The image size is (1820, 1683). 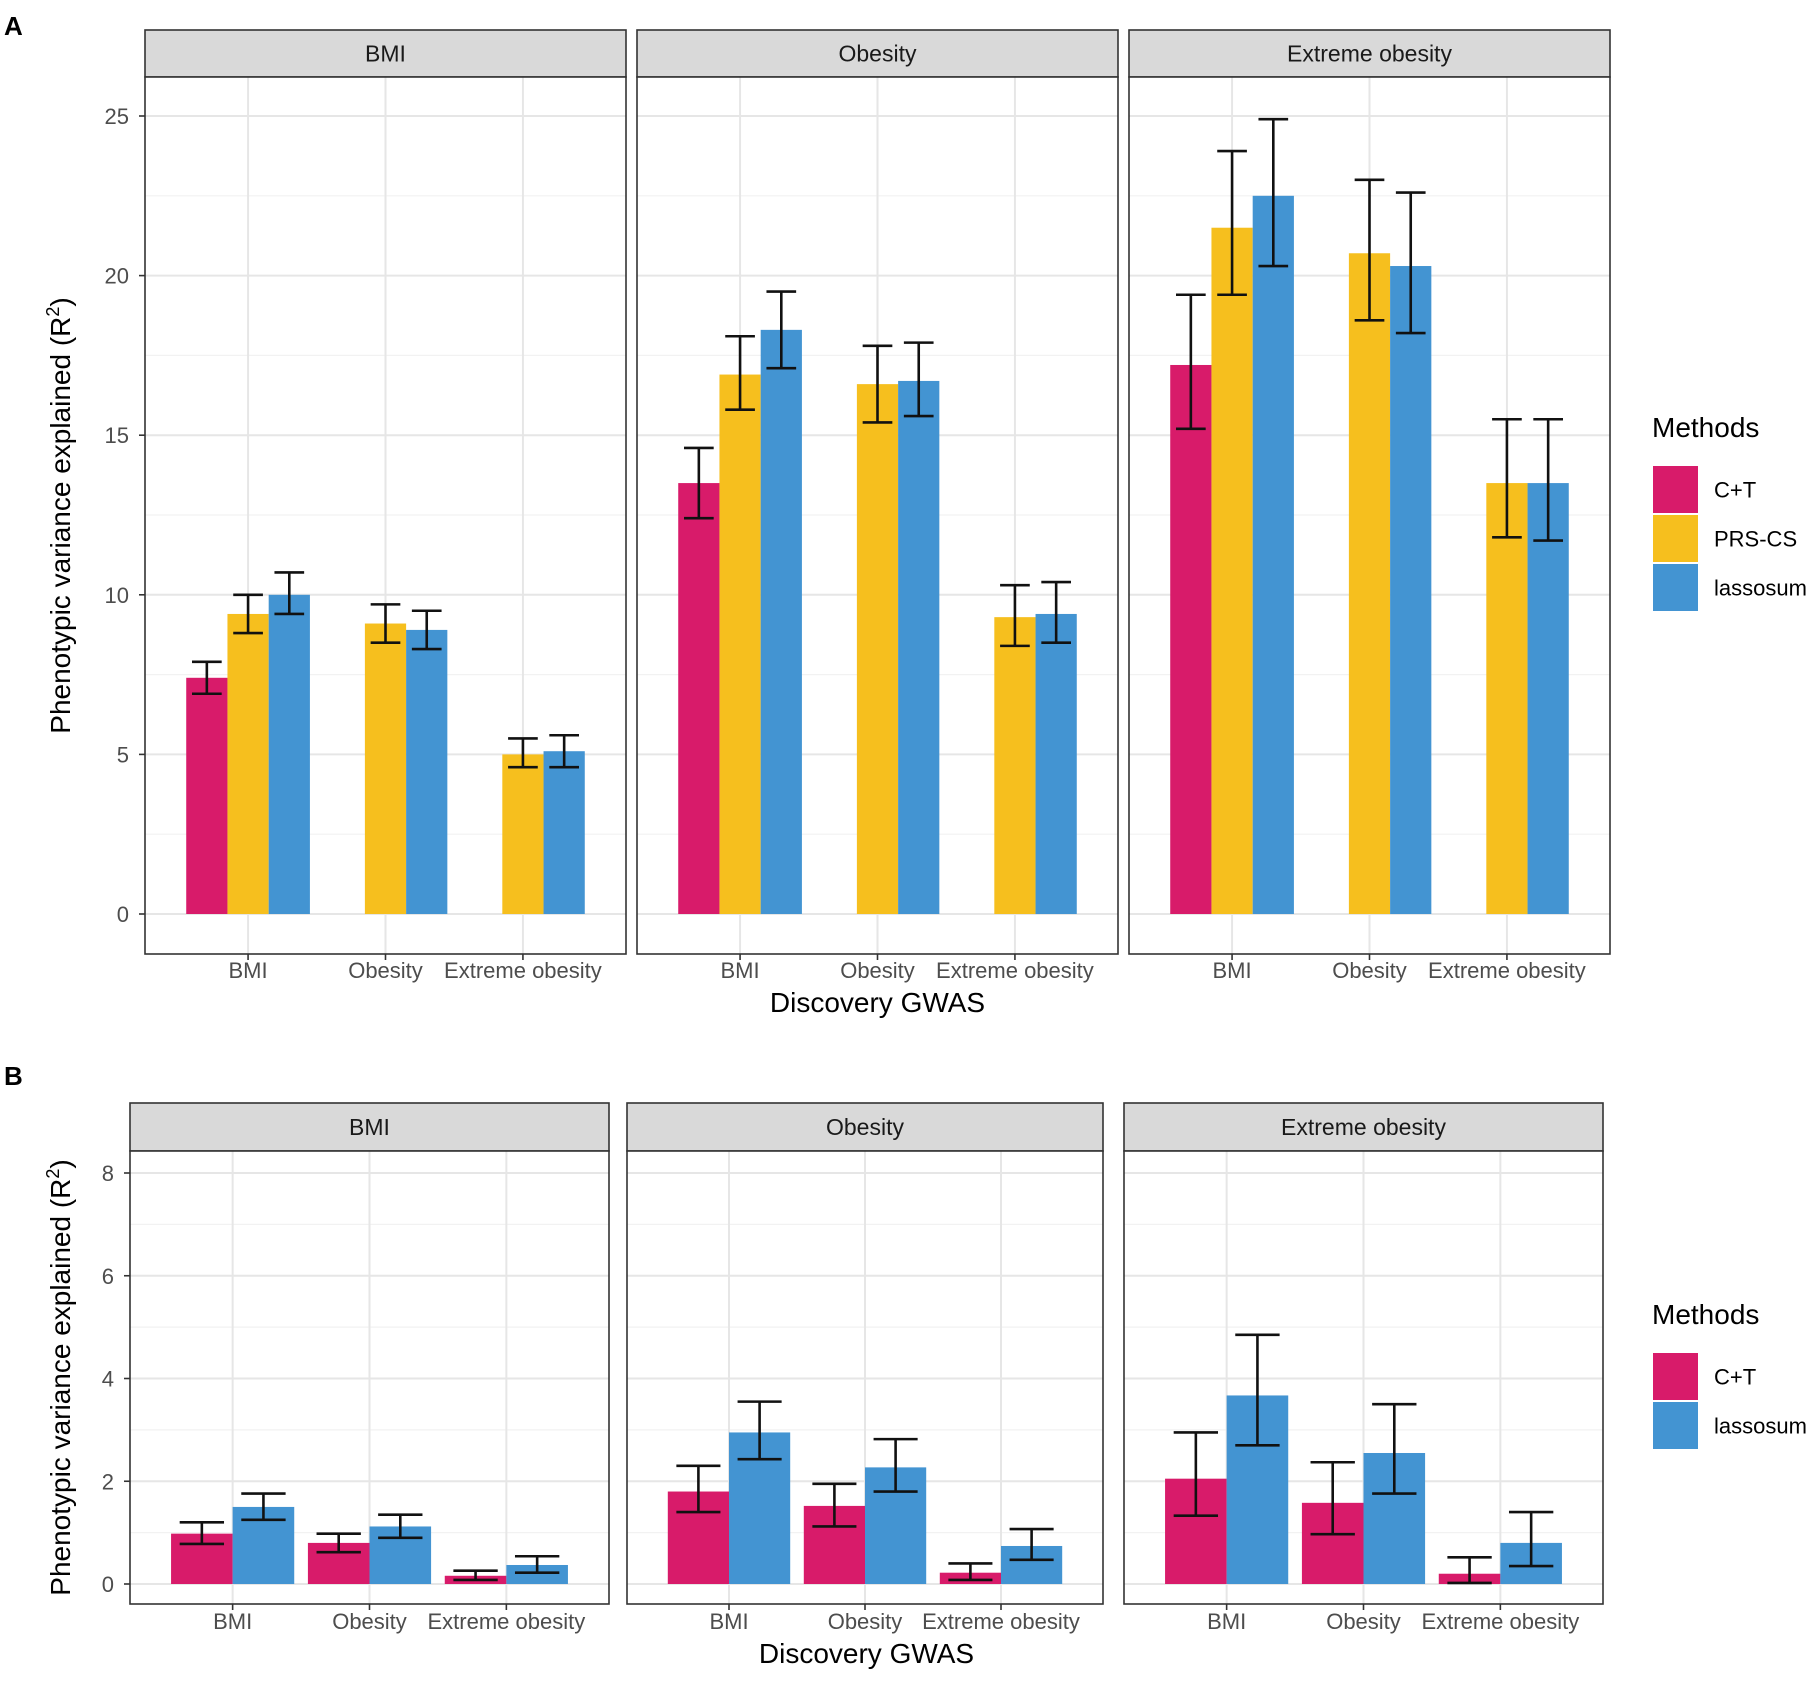 I want to click on y-tick-label: 6, so click(x=108, y=1276).